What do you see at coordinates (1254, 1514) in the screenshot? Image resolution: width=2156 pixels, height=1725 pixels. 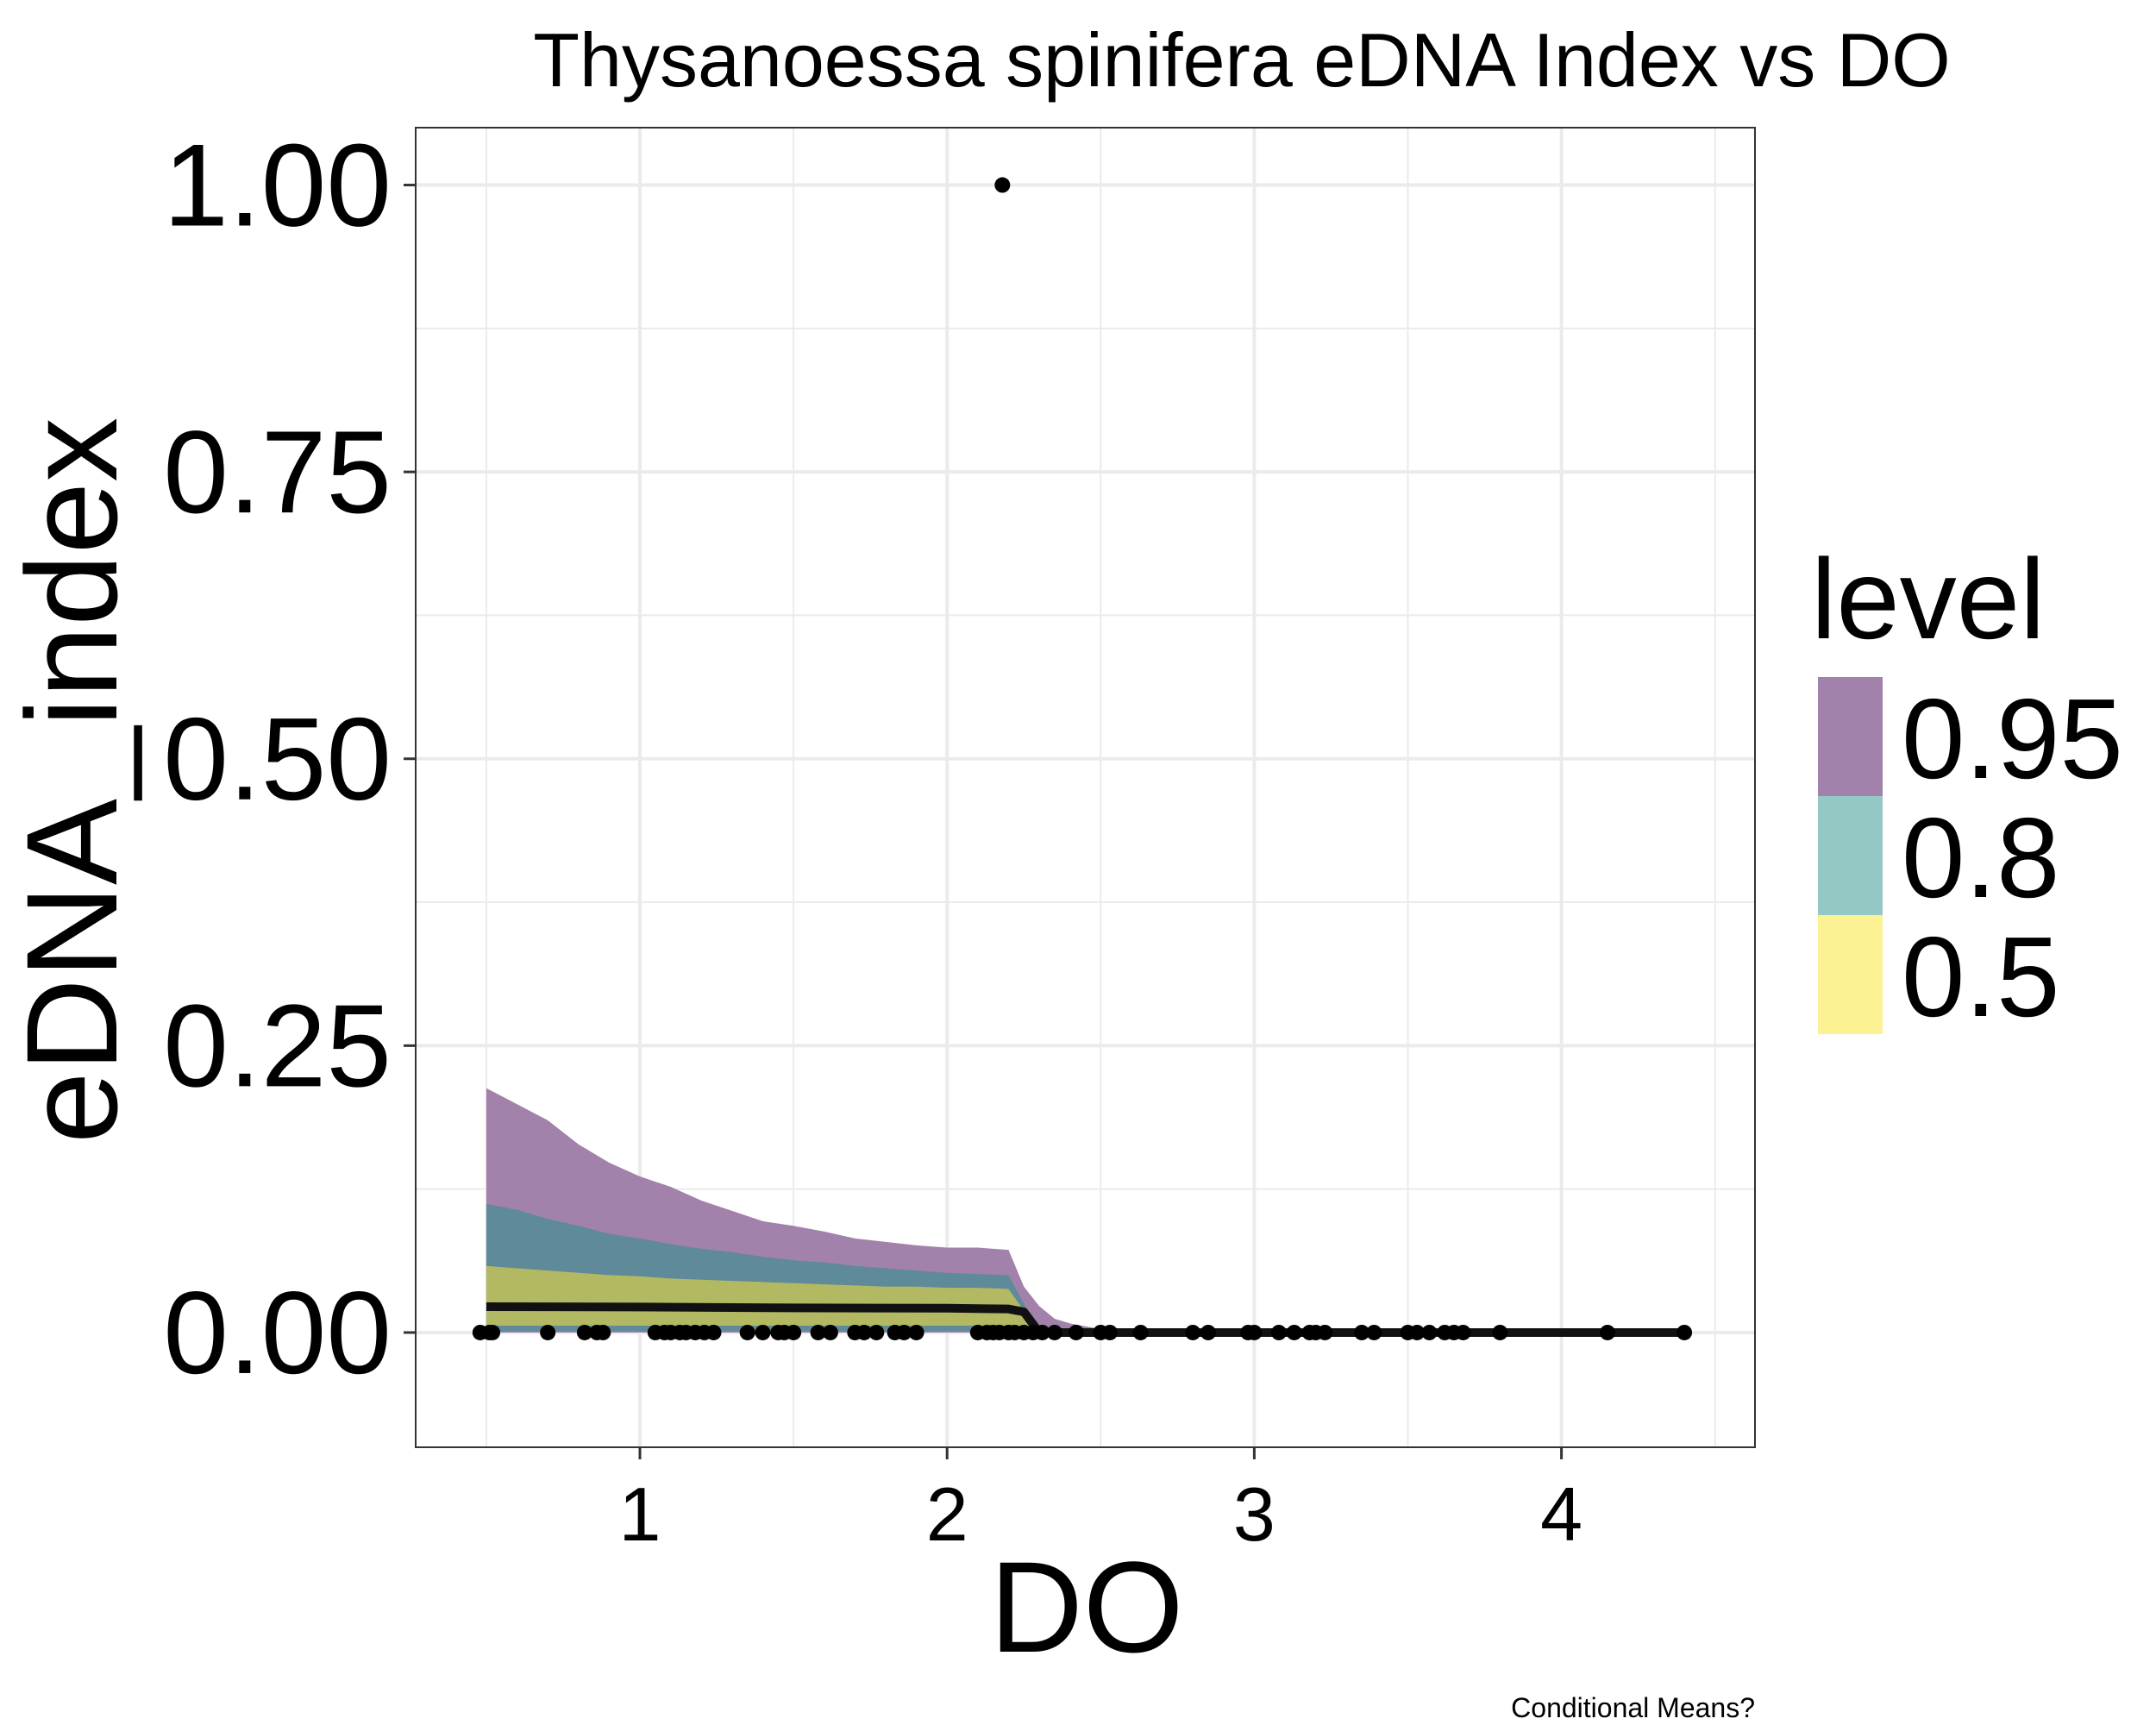 I see `x-tick-label: 3` at bounding box center [1254, 1514].